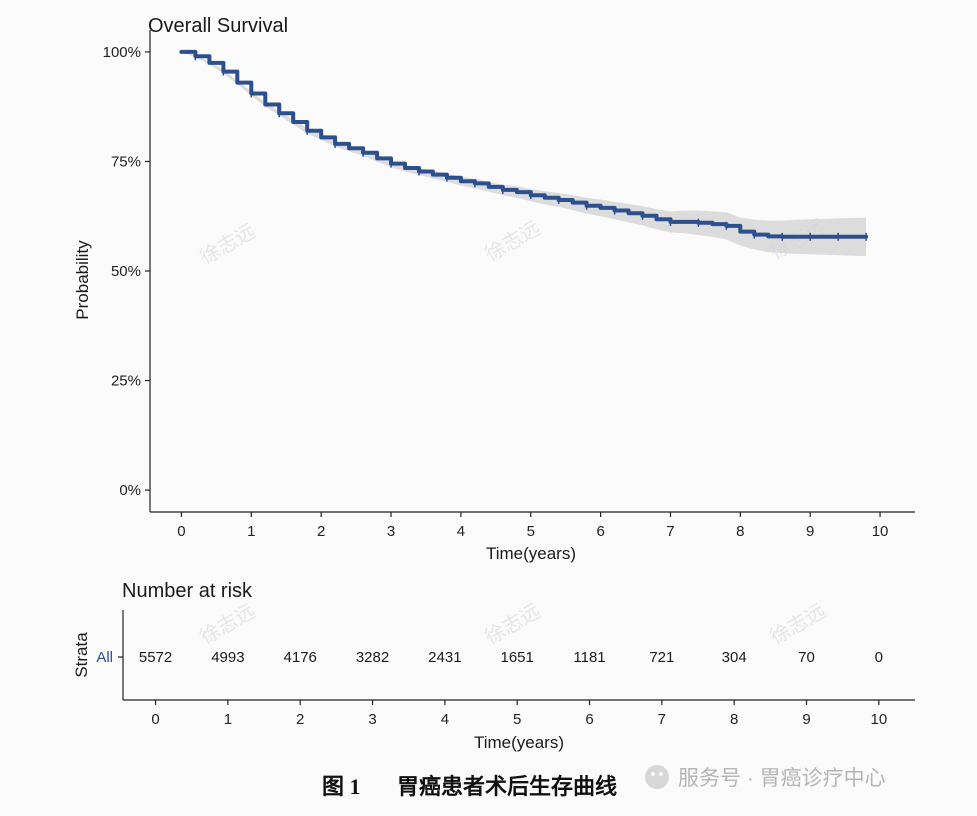 This screenshot has height=816, width=977. Describe the element at coordinates (589, 657) in the screenshot. I see `risk-value: 1181` at that location.